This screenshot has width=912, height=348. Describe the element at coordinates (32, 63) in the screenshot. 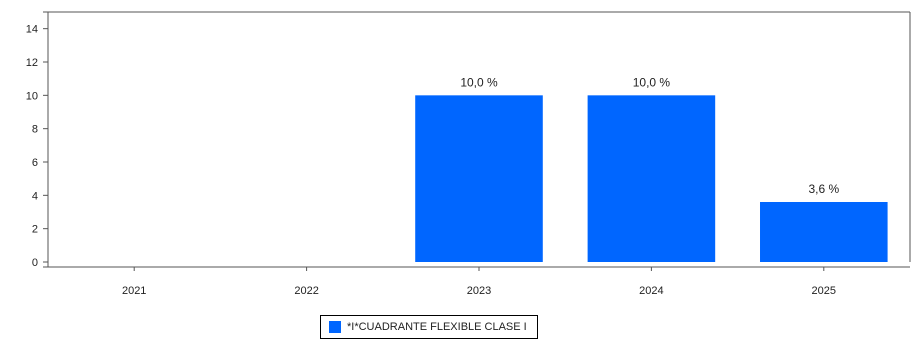

I see `y-tick-label: 12` at that location.